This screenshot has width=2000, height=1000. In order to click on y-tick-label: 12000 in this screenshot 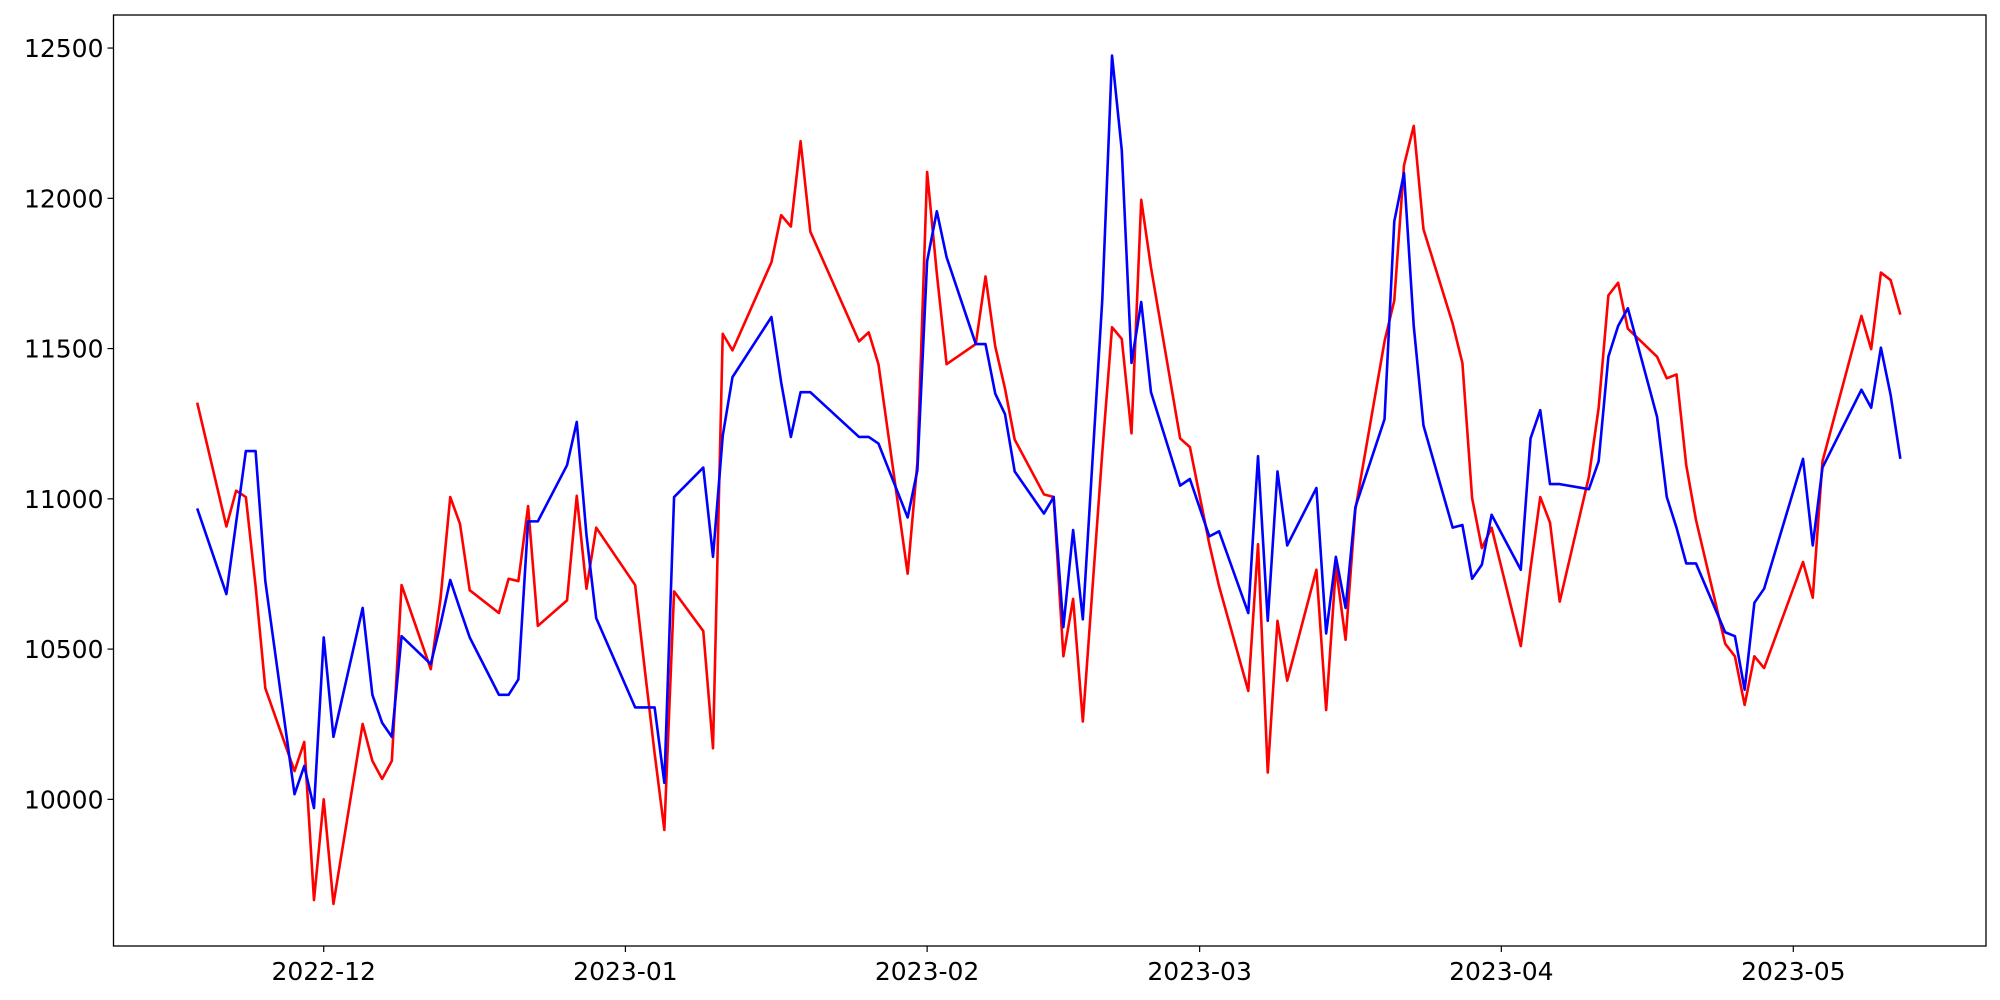, I will do `click(64, 198)`.